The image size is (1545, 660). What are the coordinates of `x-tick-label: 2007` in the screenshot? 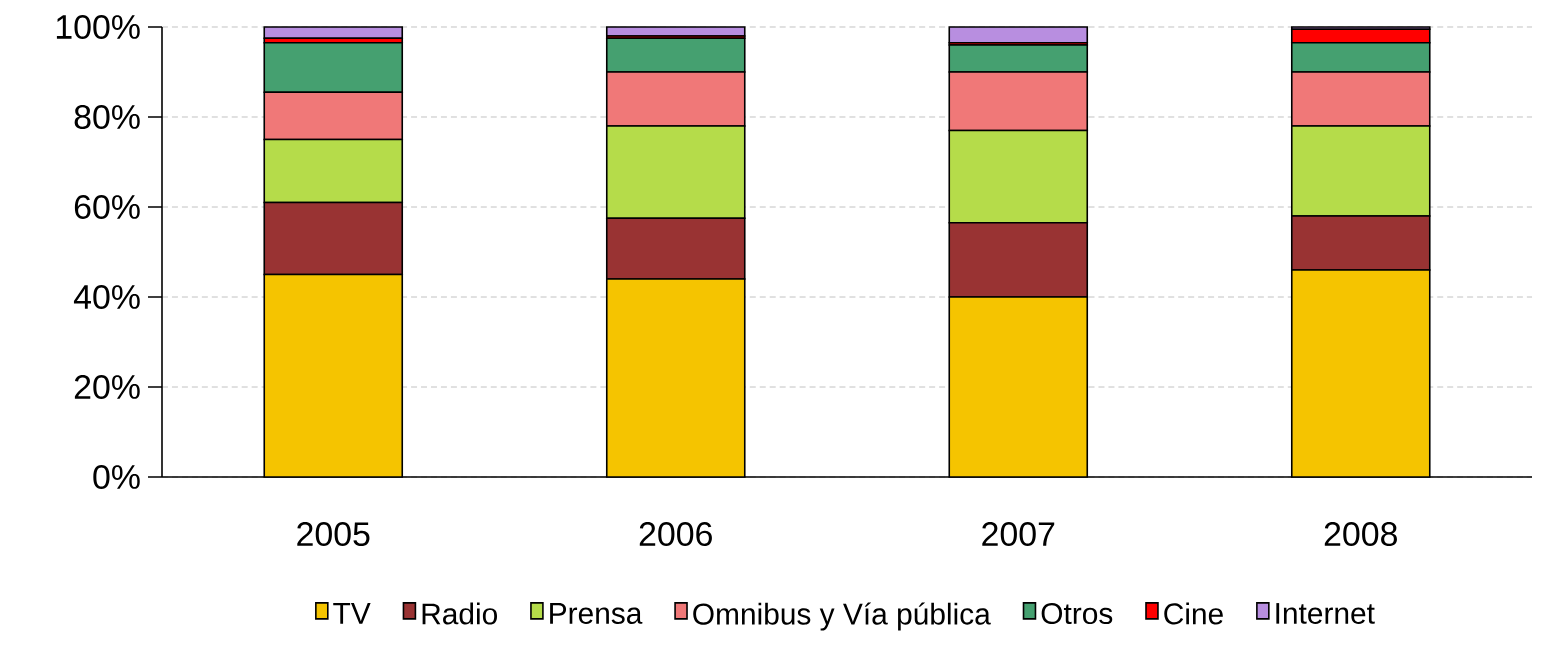 It's located at (1018, 534).